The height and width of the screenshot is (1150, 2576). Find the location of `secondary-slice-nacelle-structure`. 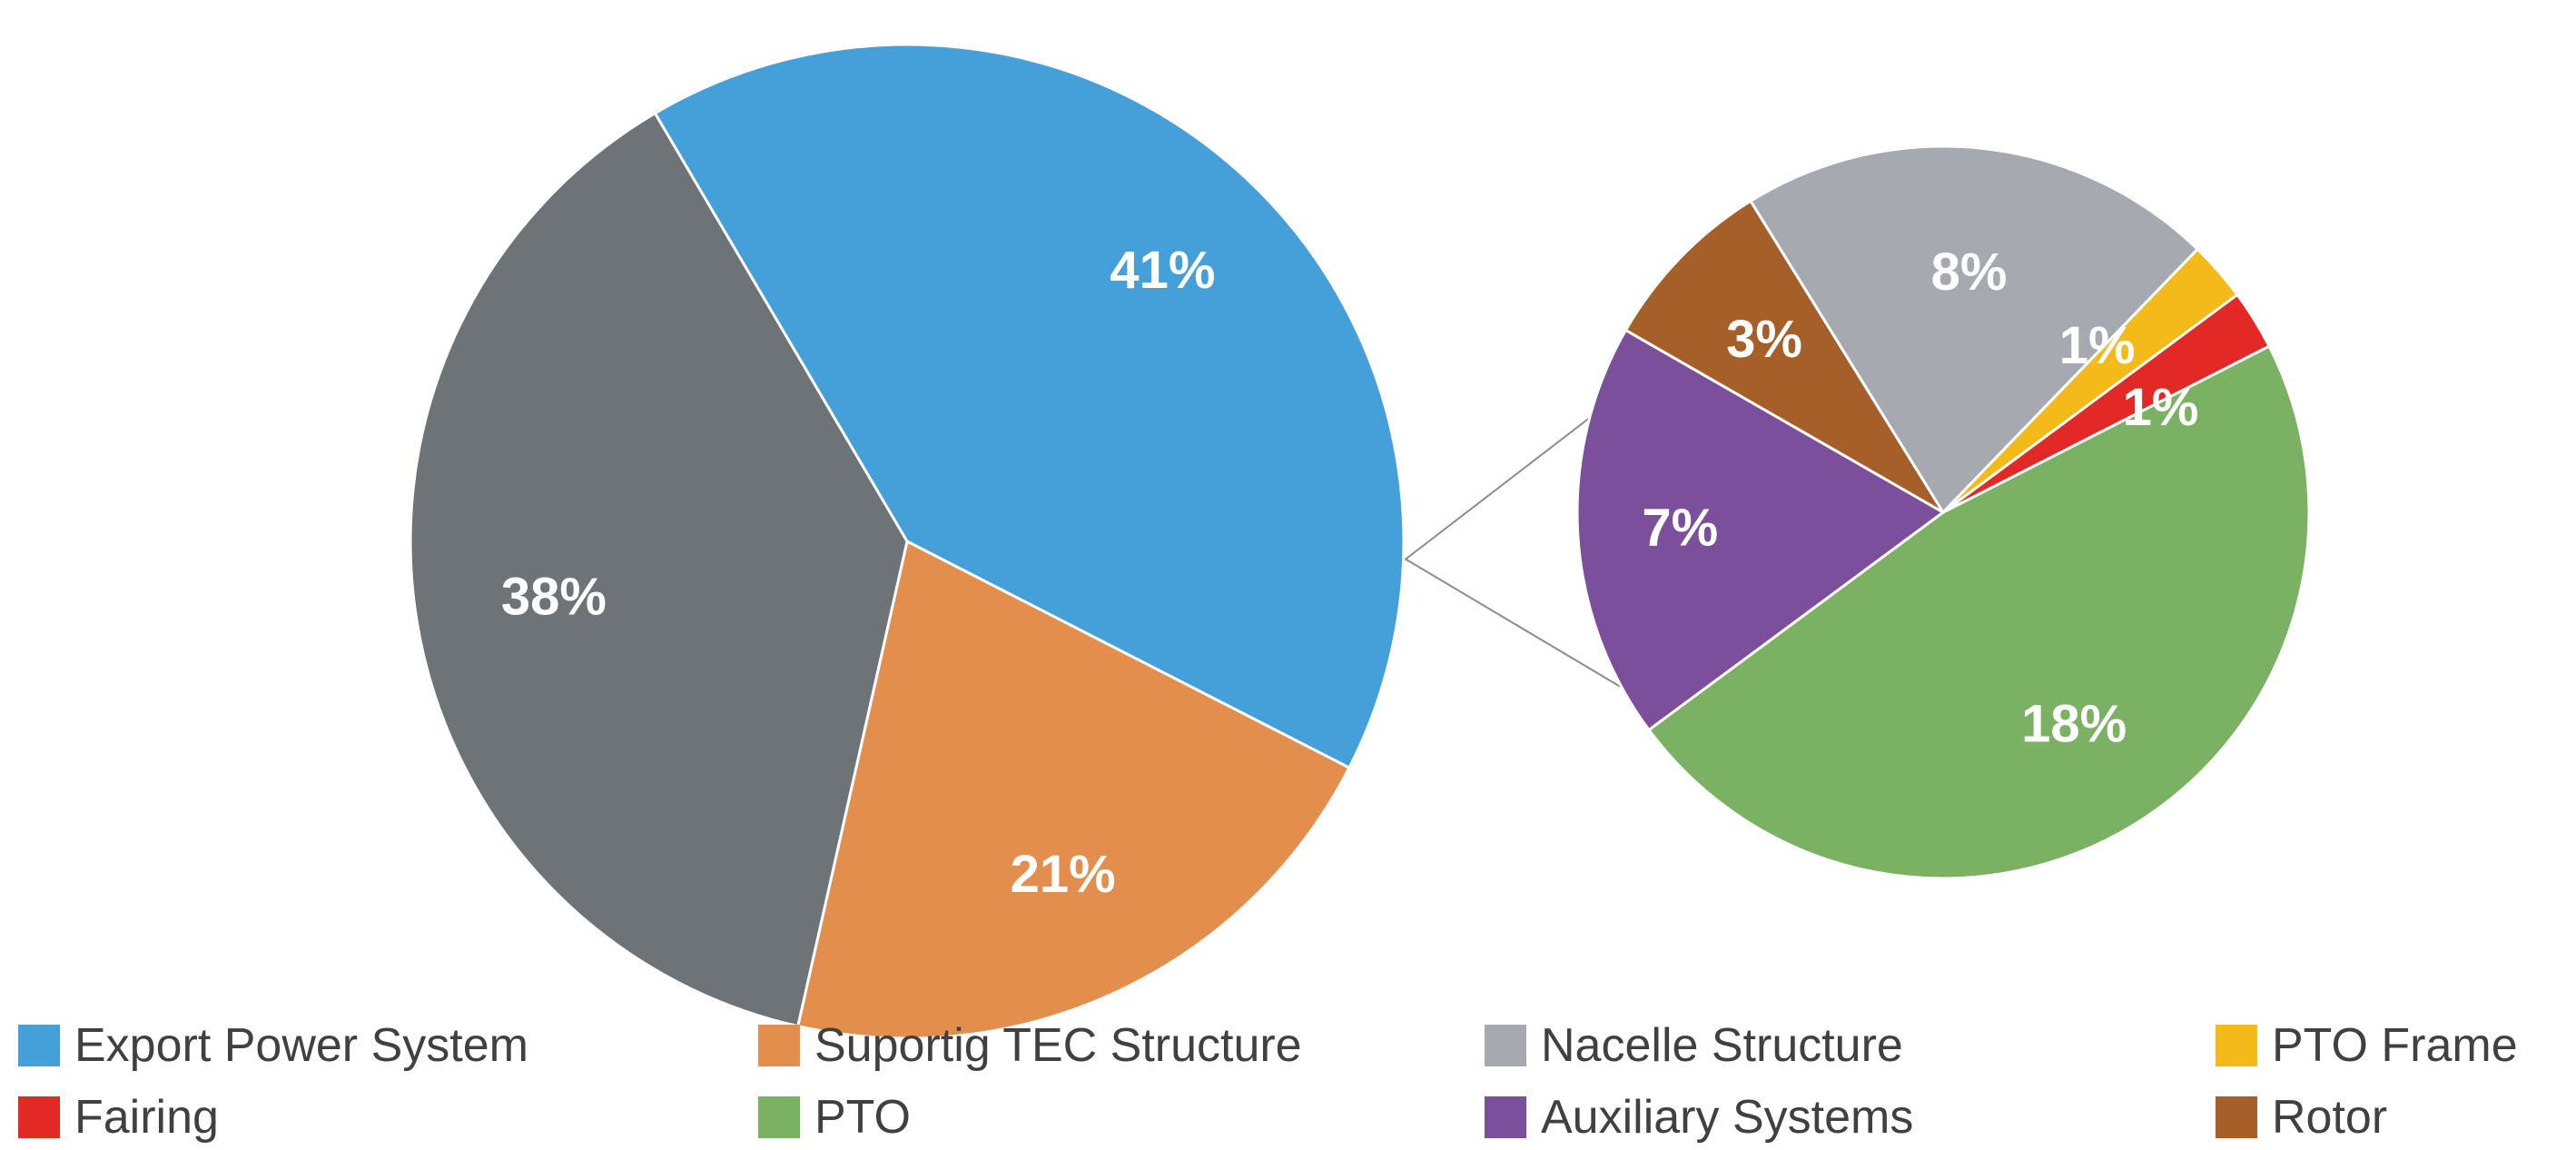

secondary-slice-nacelle-structure is located at coordinates (1974, 329).